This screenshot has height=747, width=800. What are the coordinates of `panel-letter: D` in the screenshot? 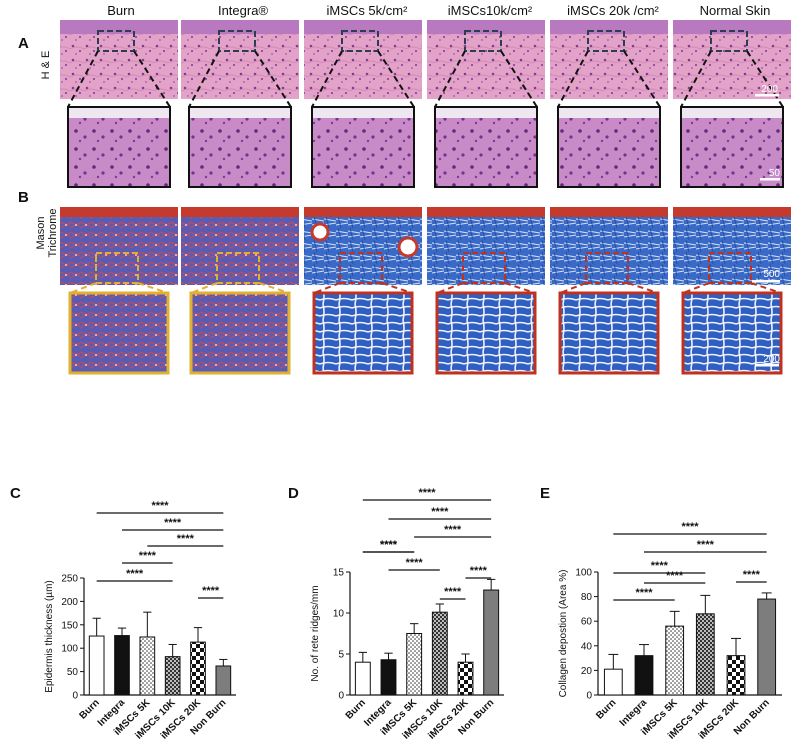 It's located at (293, 493).